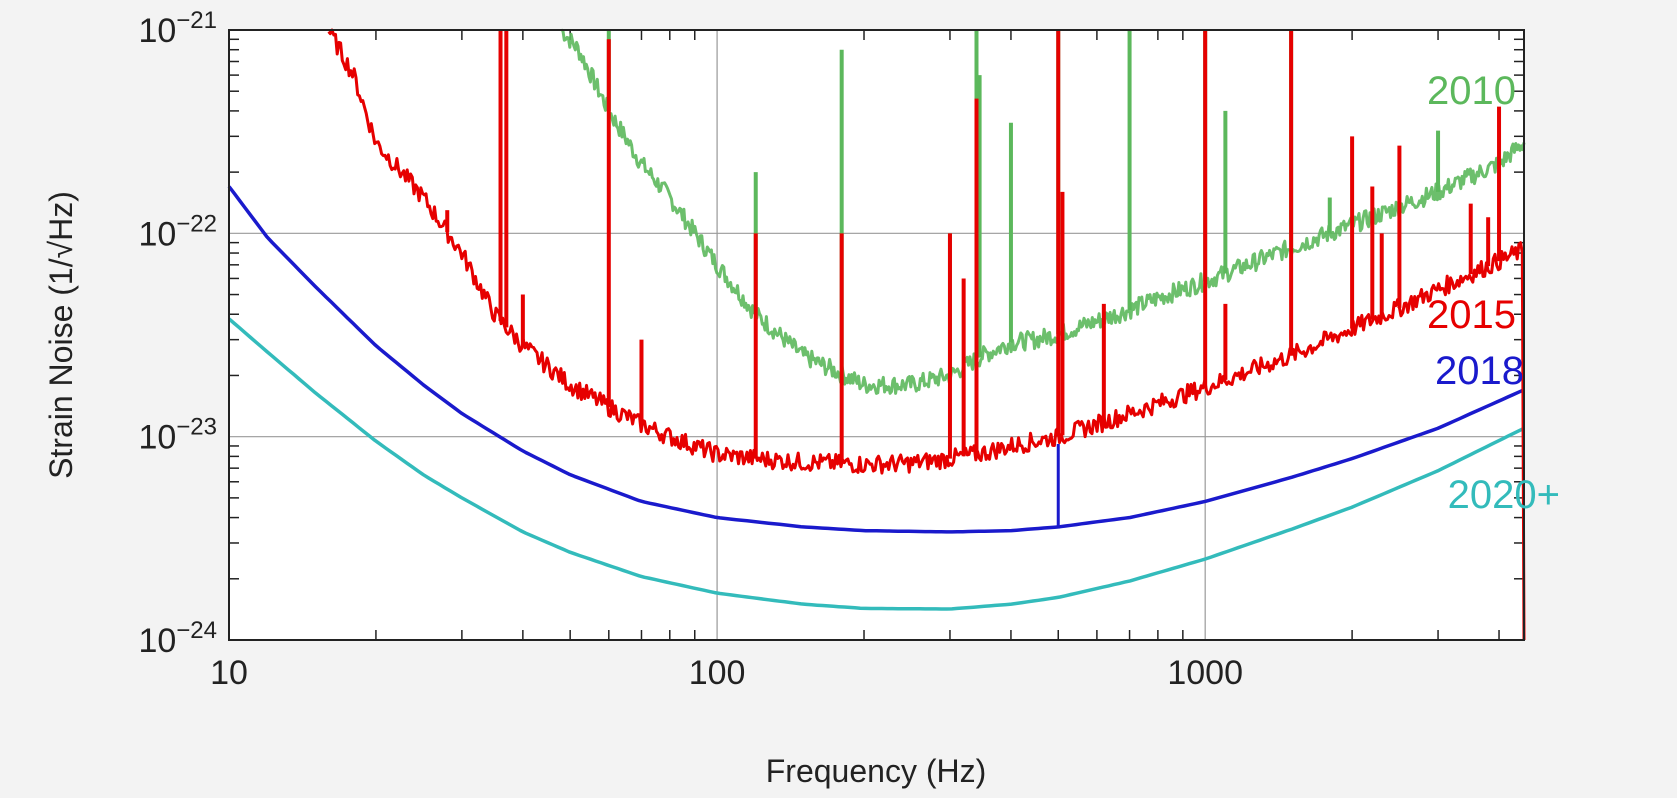  I want to click on series-label: 2015, so click(1471, 315).